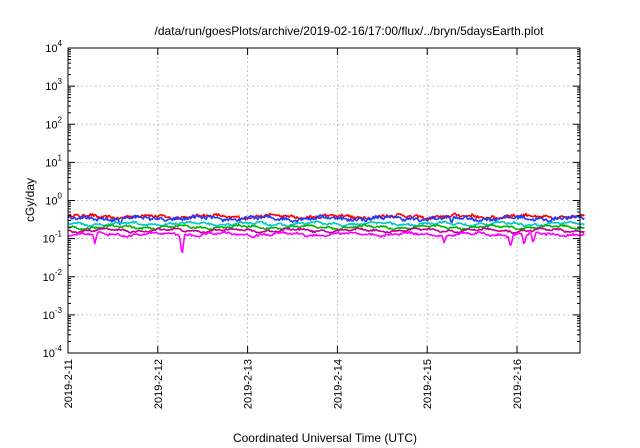 This screenshot has height=448, width=640. What do you see at coordinates (53, 352) in the screenshot?
I see `y-tick-label: 10⁻⁴` at bounding box center [53, 352].